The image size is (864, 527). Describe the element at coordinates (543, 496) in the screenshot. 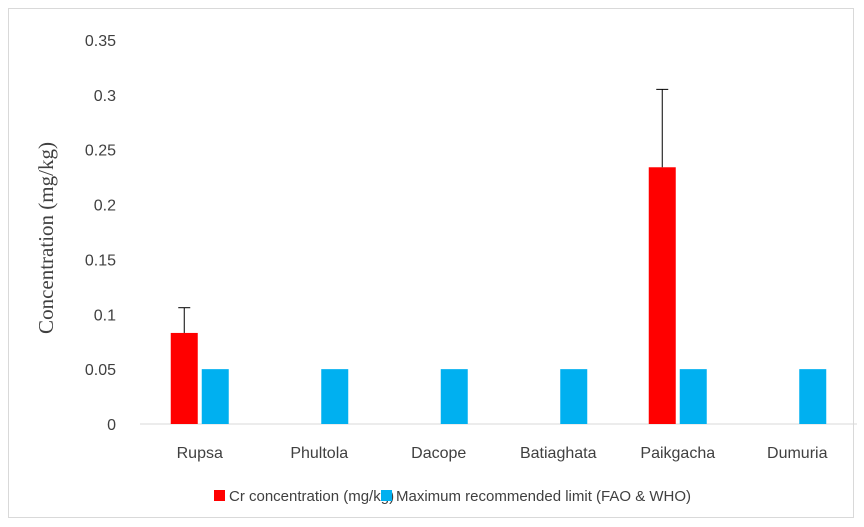

I see `legend-label-limit: Maximum recommended limit (FAO & WHO)` at that location.